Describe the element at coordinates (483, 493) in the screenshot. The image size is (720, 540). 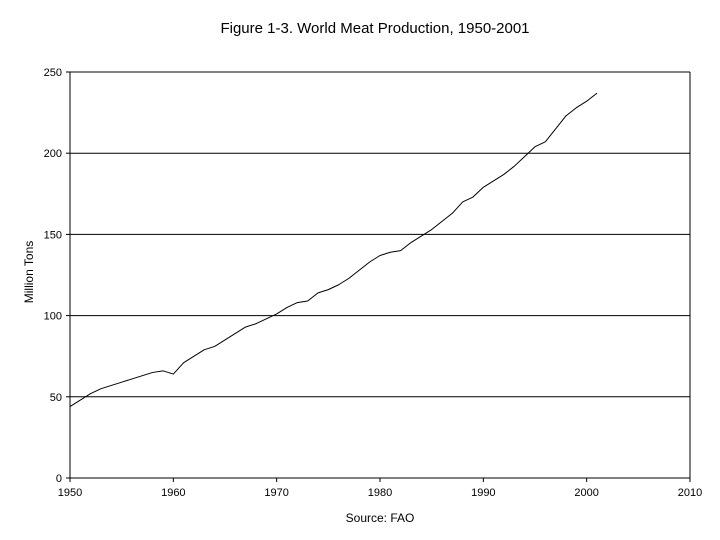
I see `x-tick-label: 1990` at that location.